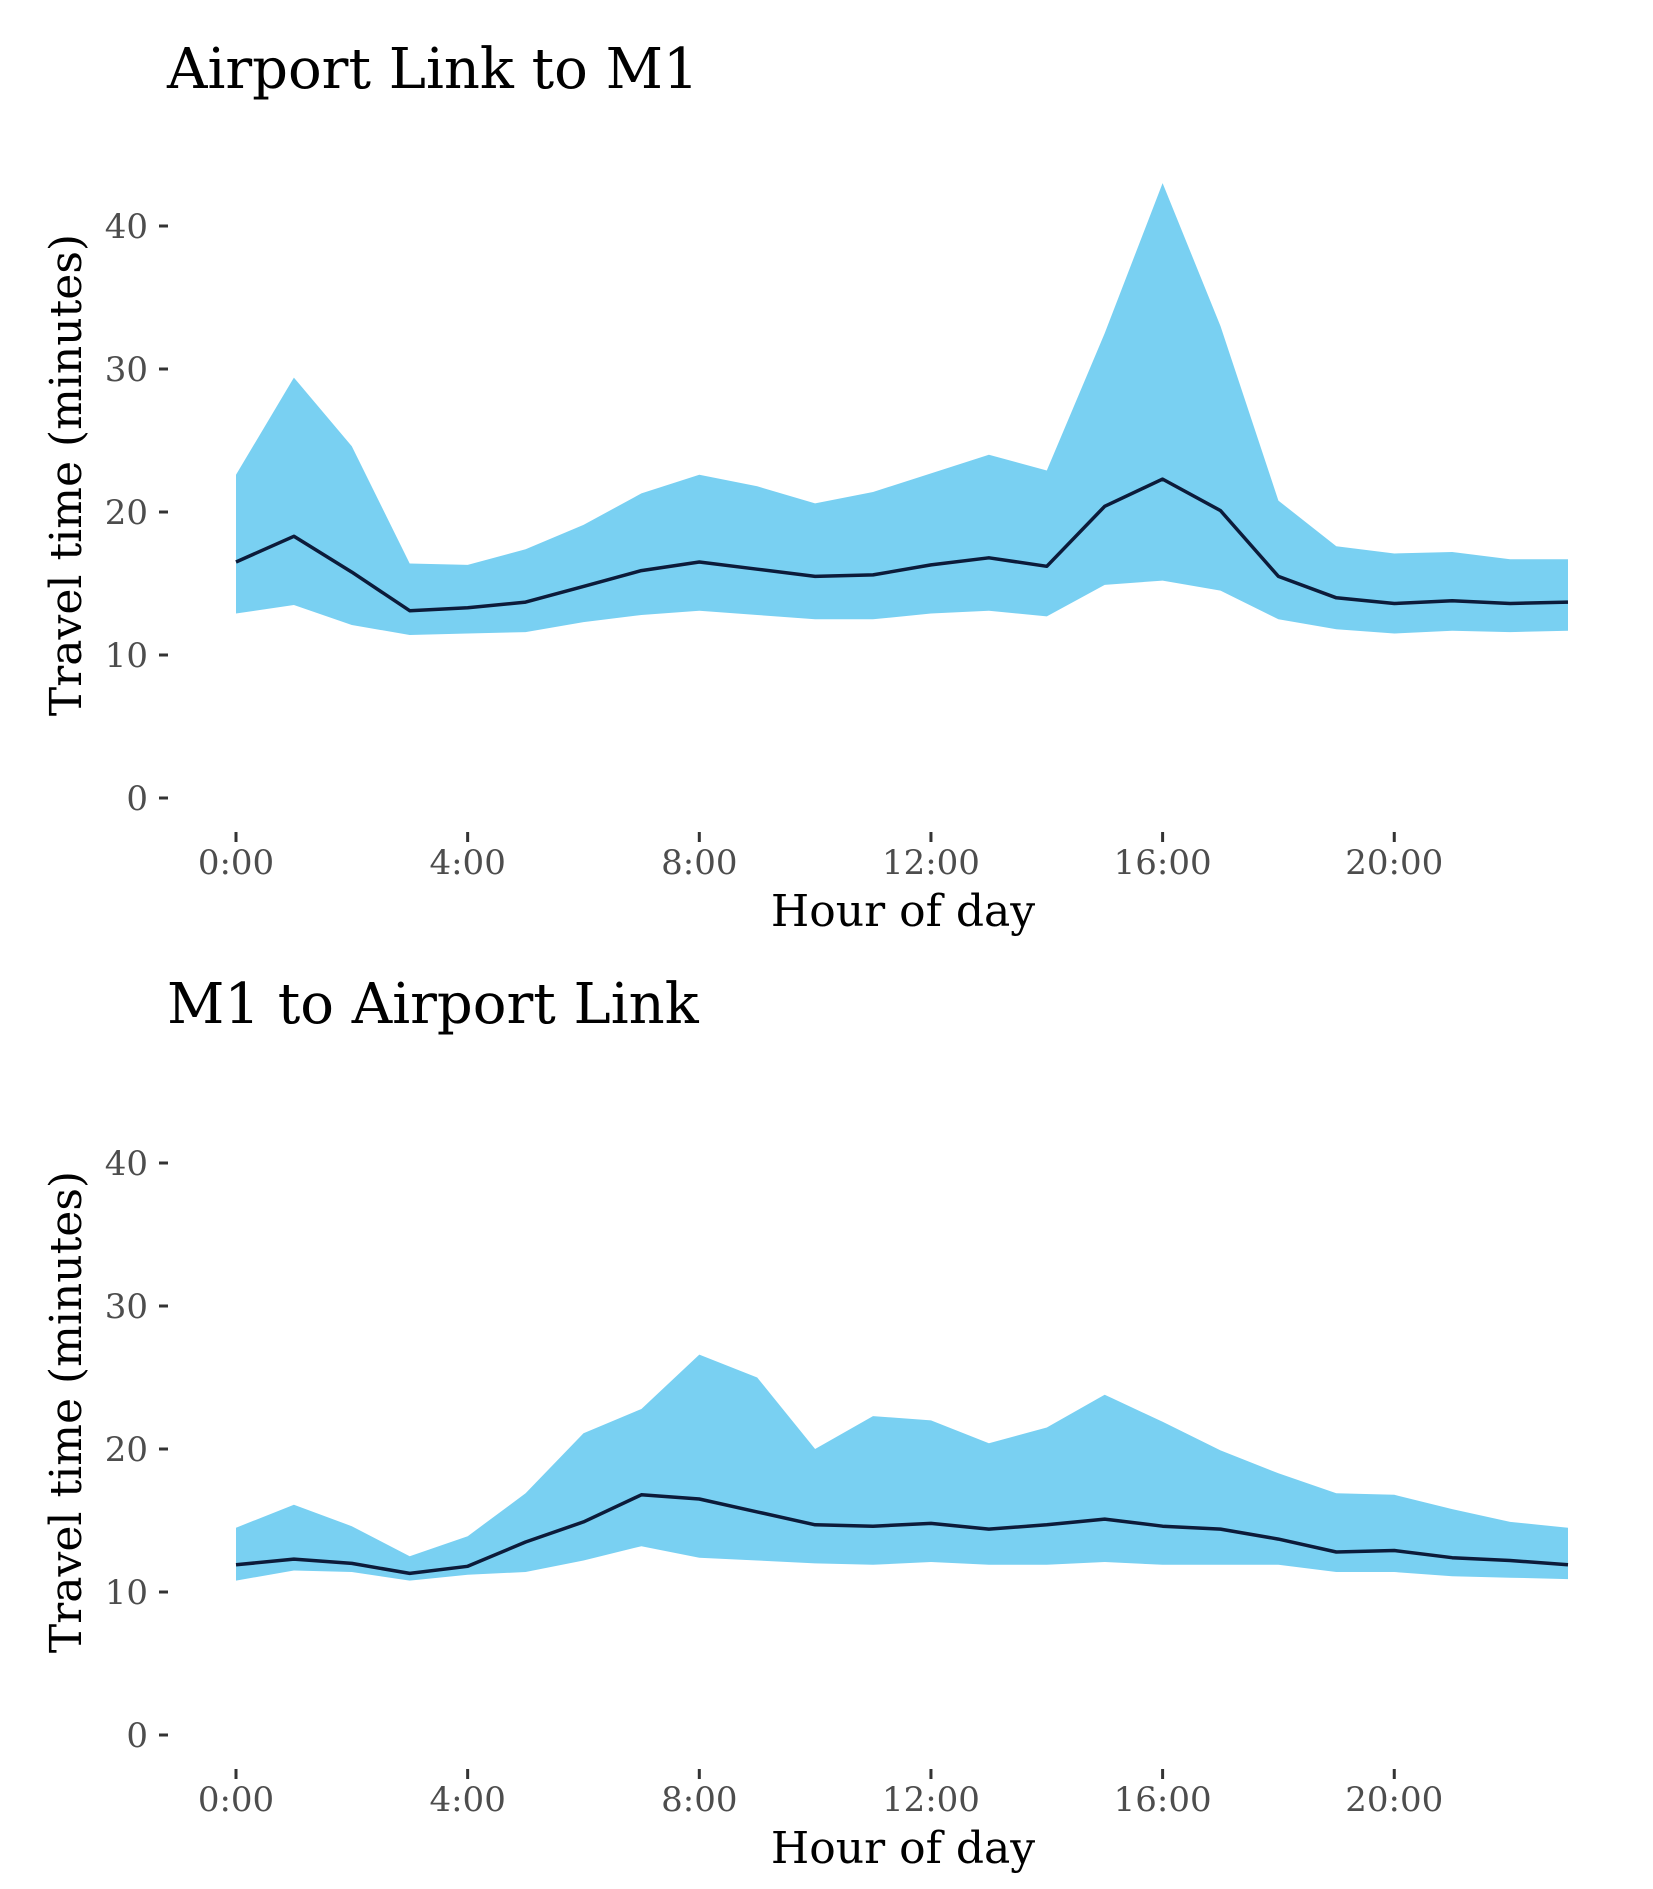  I want to click on chart-title: Airport Link to M1, so click(432, 69).